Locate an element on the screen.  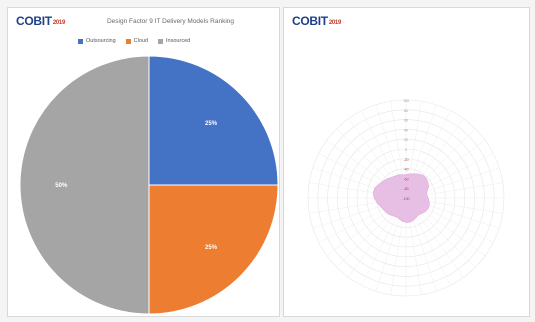
chart-legend: Outsourcing Cloud Insourced is located at coordinates (168, 41).